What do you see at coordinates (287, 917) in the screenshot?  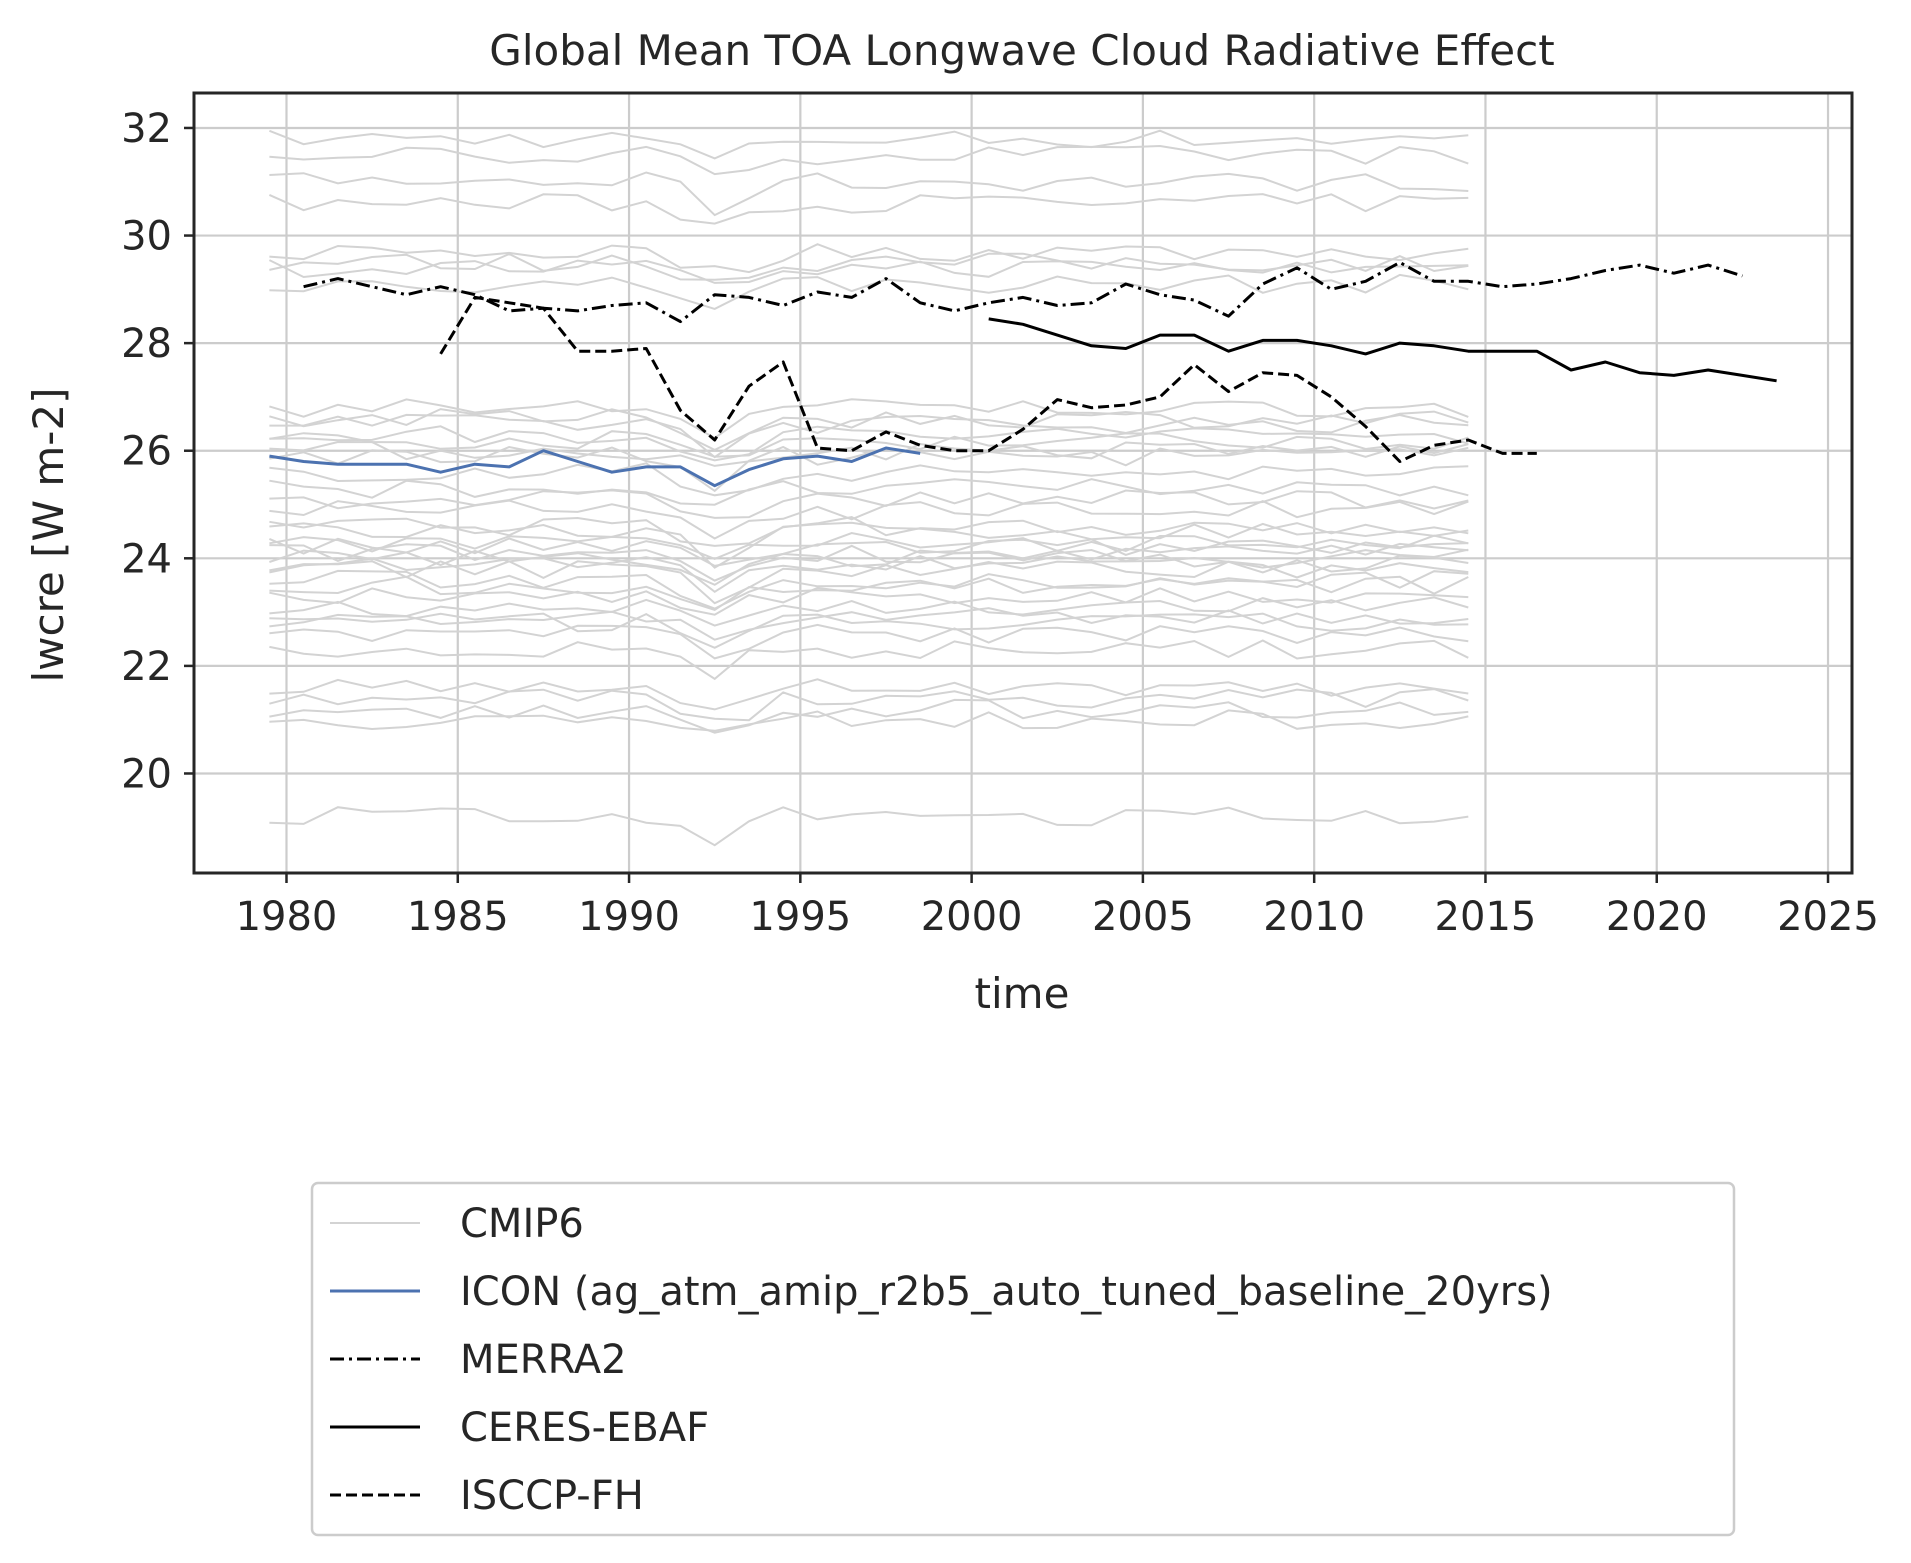 I see `x-tick-label: 1980` at bounding box center [287, 917].